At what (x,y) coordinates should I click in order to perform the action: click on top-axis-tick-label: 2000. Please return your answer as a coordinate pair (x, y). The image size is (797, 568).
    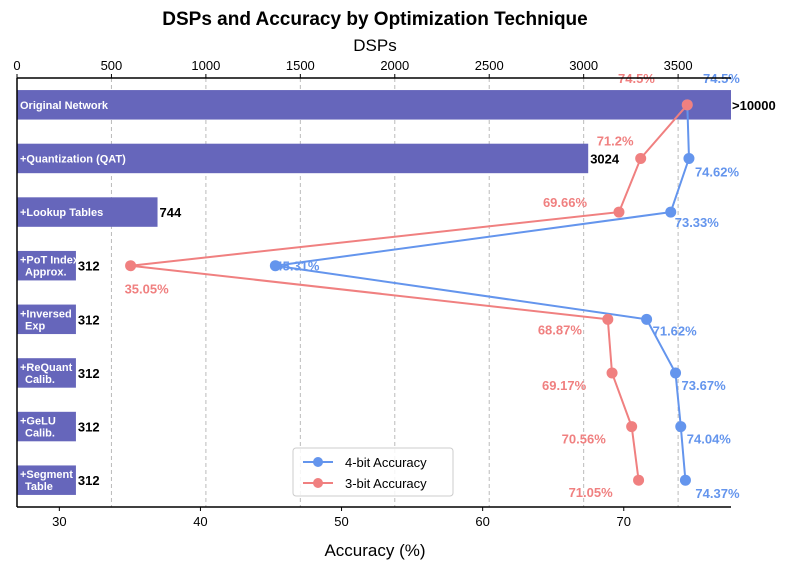
    Looking at the image, I should click on (394, 65).